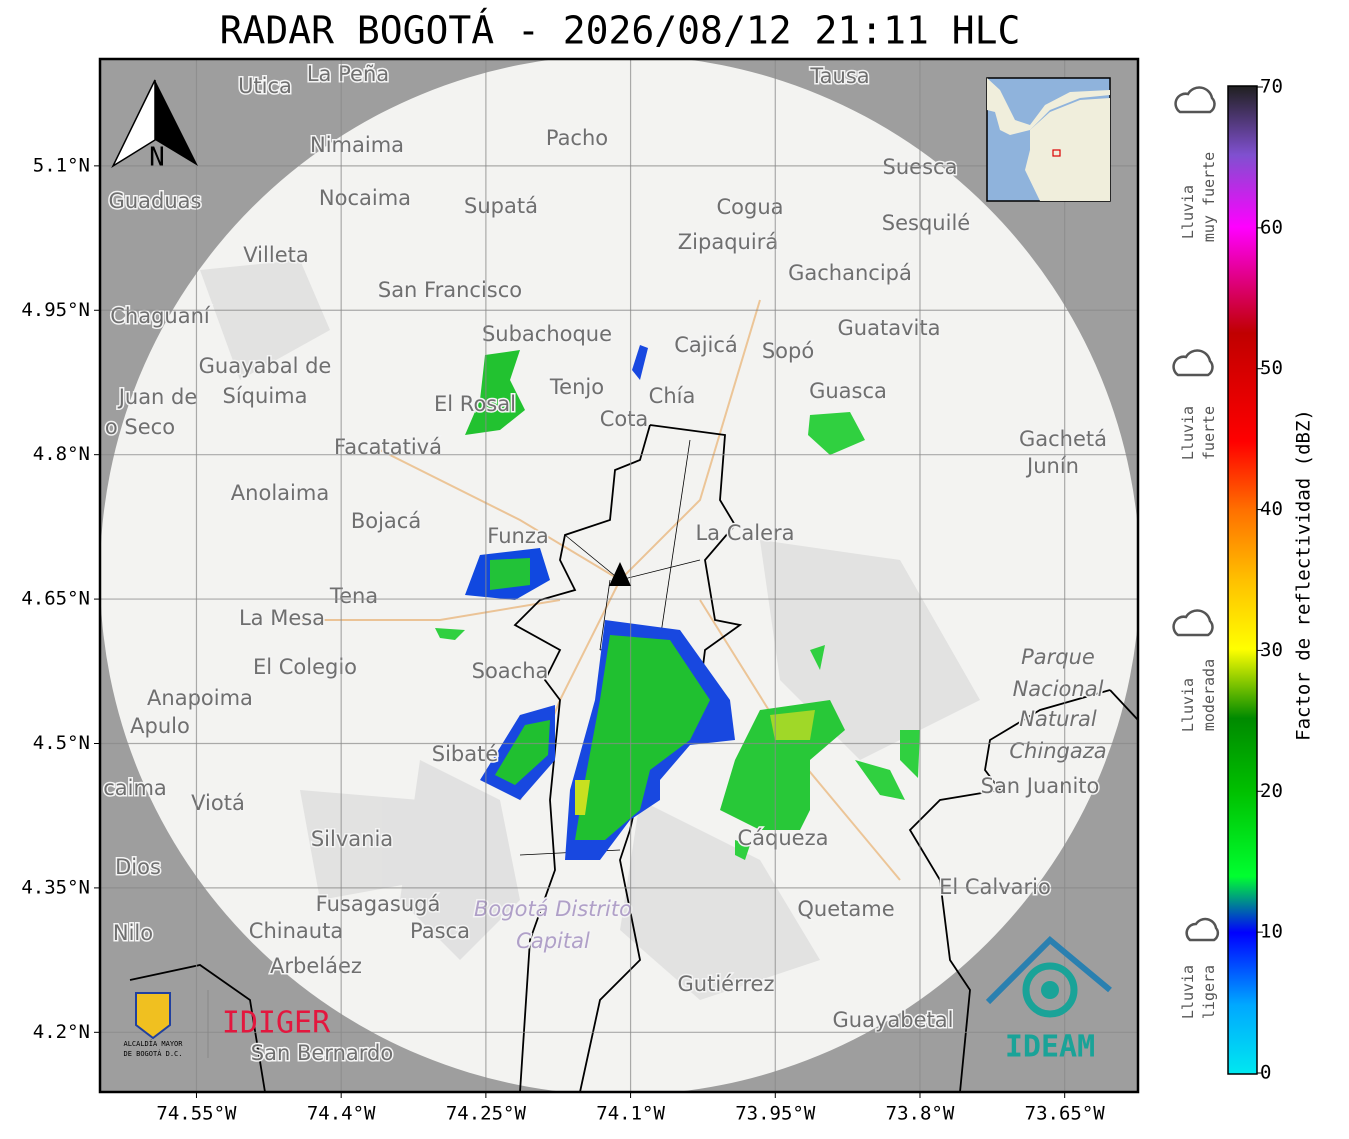 Image resolution: width=1349 pixels, height=1139 pixels. I want to click on place-label: Tenjo, so click(576, 387).